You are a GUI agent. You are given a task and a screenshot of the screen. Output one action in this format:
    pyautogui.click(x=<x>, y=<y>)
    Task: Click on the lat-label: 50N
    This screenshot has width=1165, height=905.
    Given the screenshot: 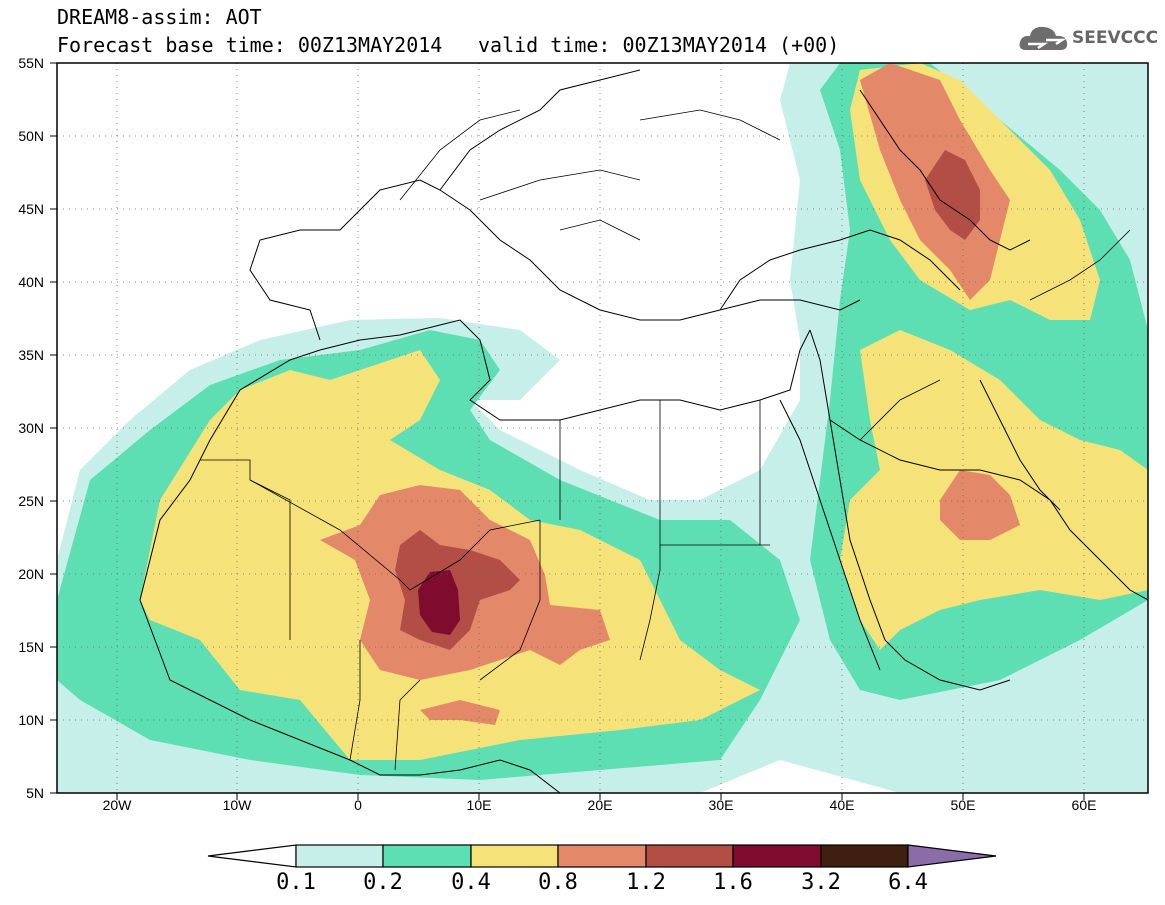 What is the action you would take?
    pyautogui.click(x=31, y=136)
    